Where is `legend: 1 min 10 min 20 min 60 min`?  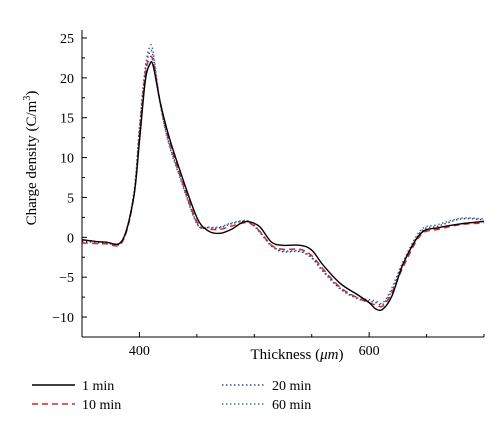
legend: 1 min 10 min 20 min 60 min is located at coordinates (171, 396).